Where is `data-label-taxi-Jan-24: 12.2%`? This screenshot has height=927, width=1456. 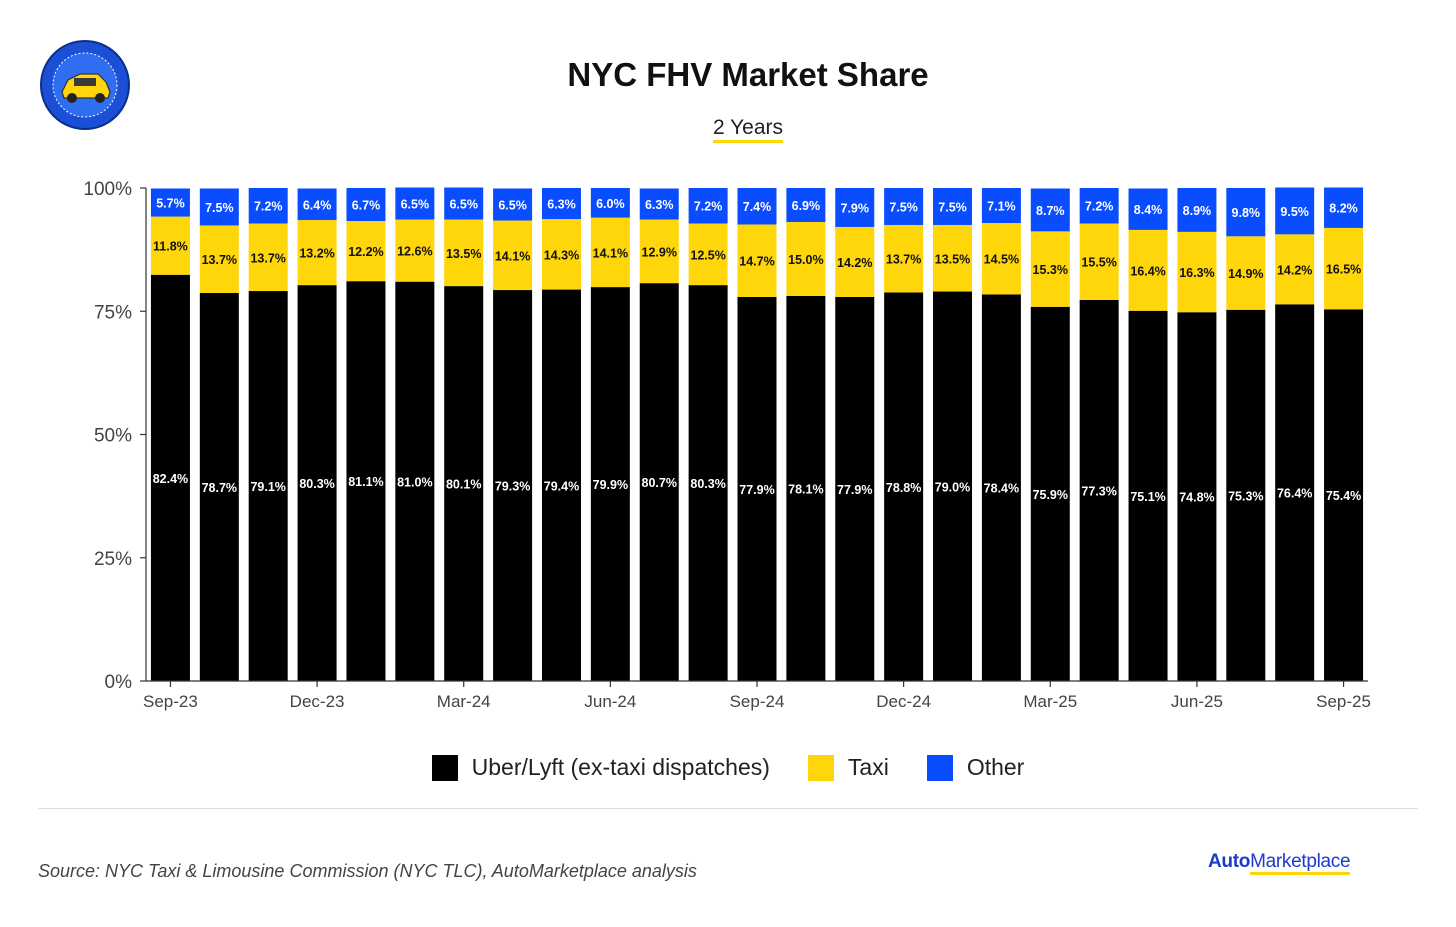 data-label-taxi-Jan-24: 12.2% is located at coordinates (365, 252).